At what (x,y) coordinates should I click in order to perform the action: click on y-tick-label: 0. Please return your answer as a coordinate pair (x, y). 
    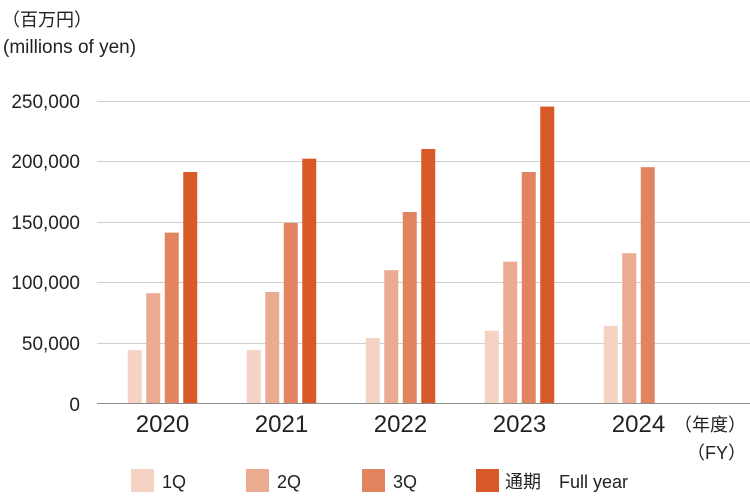
    Looking at the image, I should click on (74, 405).